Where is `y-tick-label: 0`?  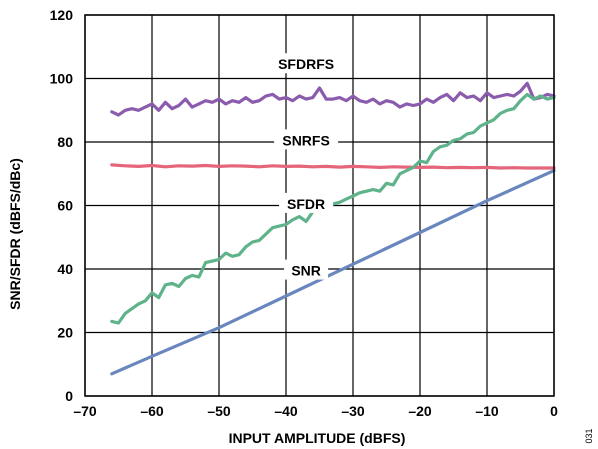 y-tick-label: 0 is located at coordinates (69, 396).